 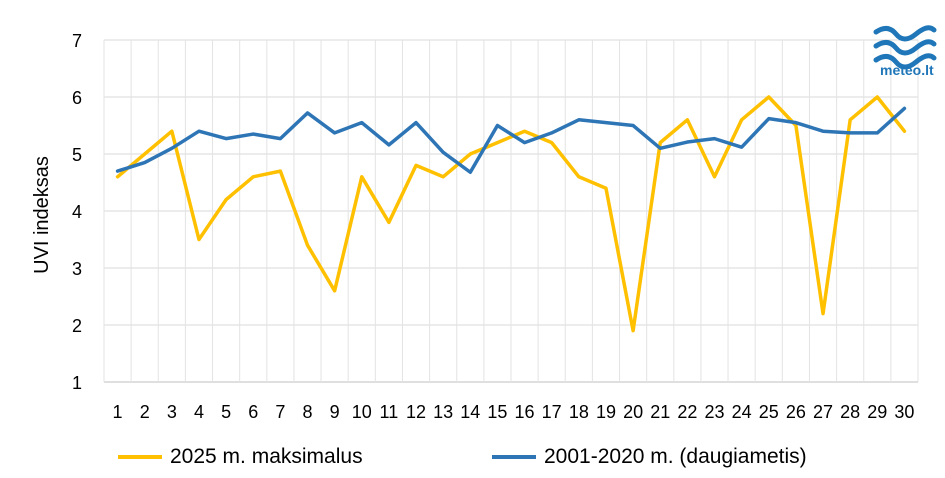 I want to click on y-tick-label: 5, so click(x=77, y=155).